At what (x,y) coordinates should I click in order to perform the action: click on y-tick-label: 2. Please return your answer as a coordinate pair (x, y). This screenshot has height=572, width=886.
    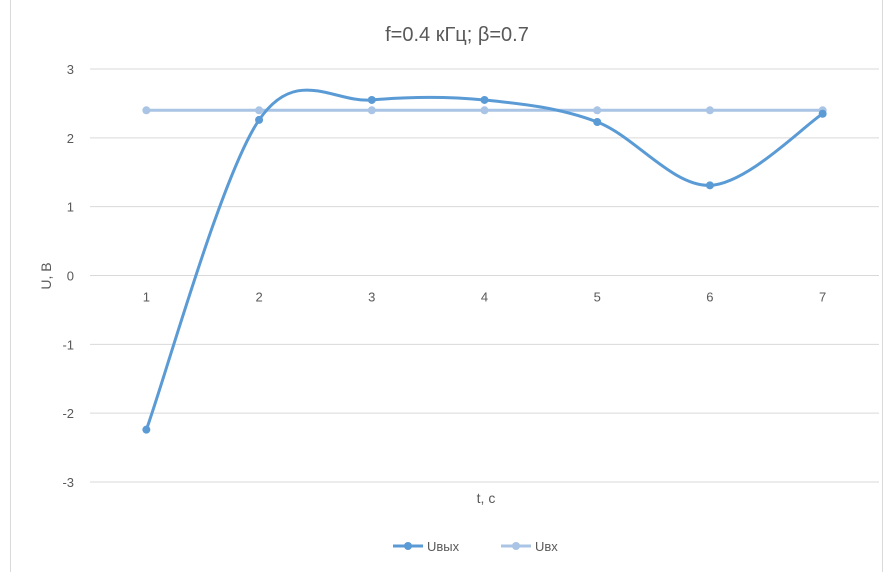
    Looking at the image, I should click on (70, 138).